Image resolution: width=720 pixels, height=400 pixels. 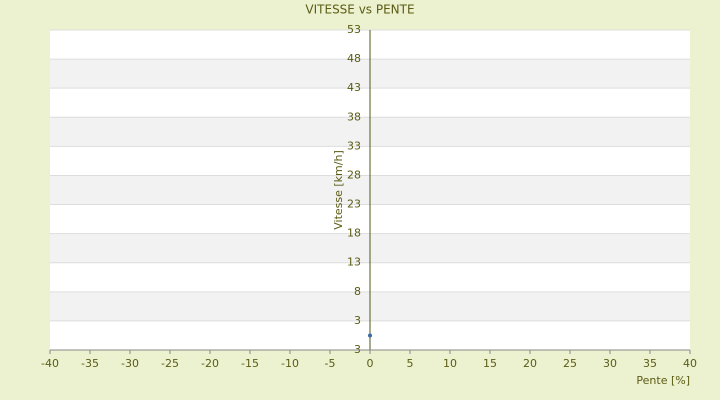 What do you see at coordinates (530, 363) in the screenshot?
I see `x-tick-label: 20` at bounding box center [530, 363].